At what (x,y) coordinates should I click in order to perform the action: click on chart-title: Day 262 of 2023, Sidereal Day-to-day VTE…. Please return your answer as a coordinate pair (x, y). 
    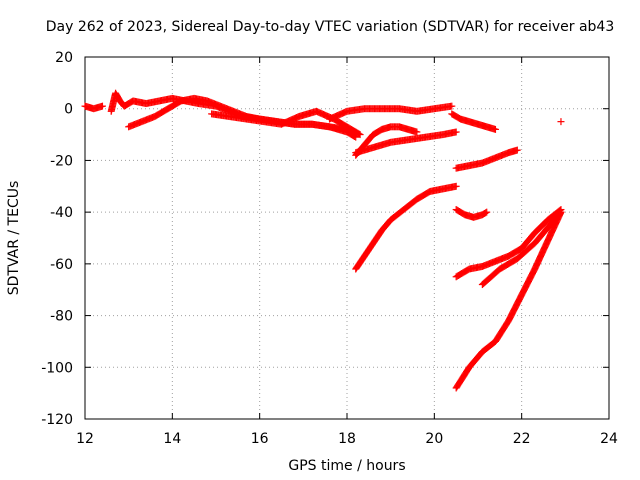
    Looking at the image, I should click on (330, 27).